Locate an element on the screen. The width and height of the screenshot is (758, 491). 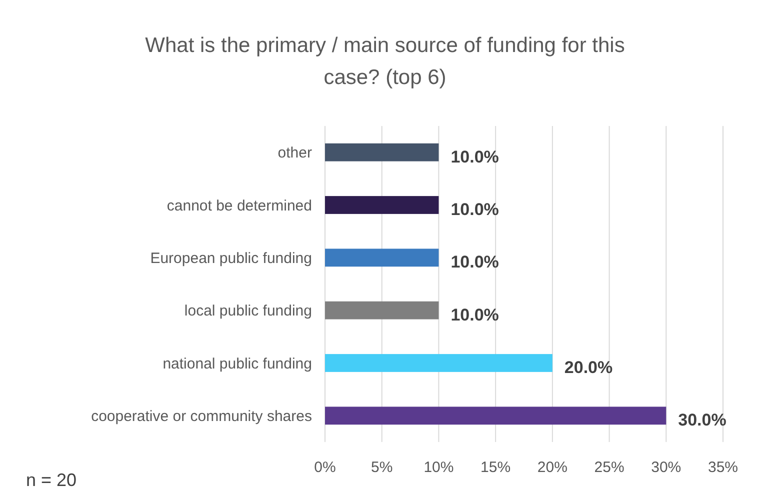
y-tick-label: cooperative or community shares is located at coordinates (201, 416).